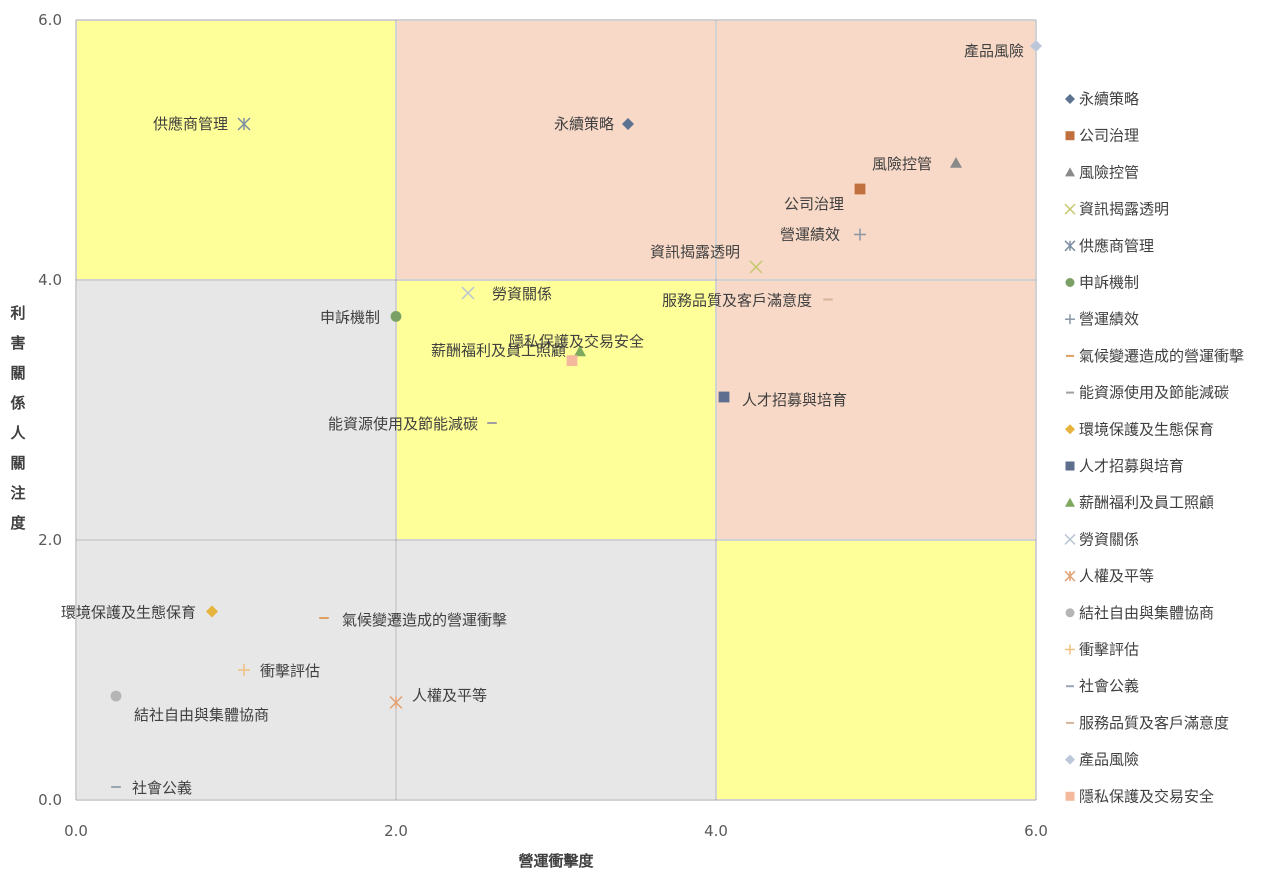 The height and width of the screenshot is (874, 1284). I want to click on legend-label: 公司治理, so click(1109, 136).